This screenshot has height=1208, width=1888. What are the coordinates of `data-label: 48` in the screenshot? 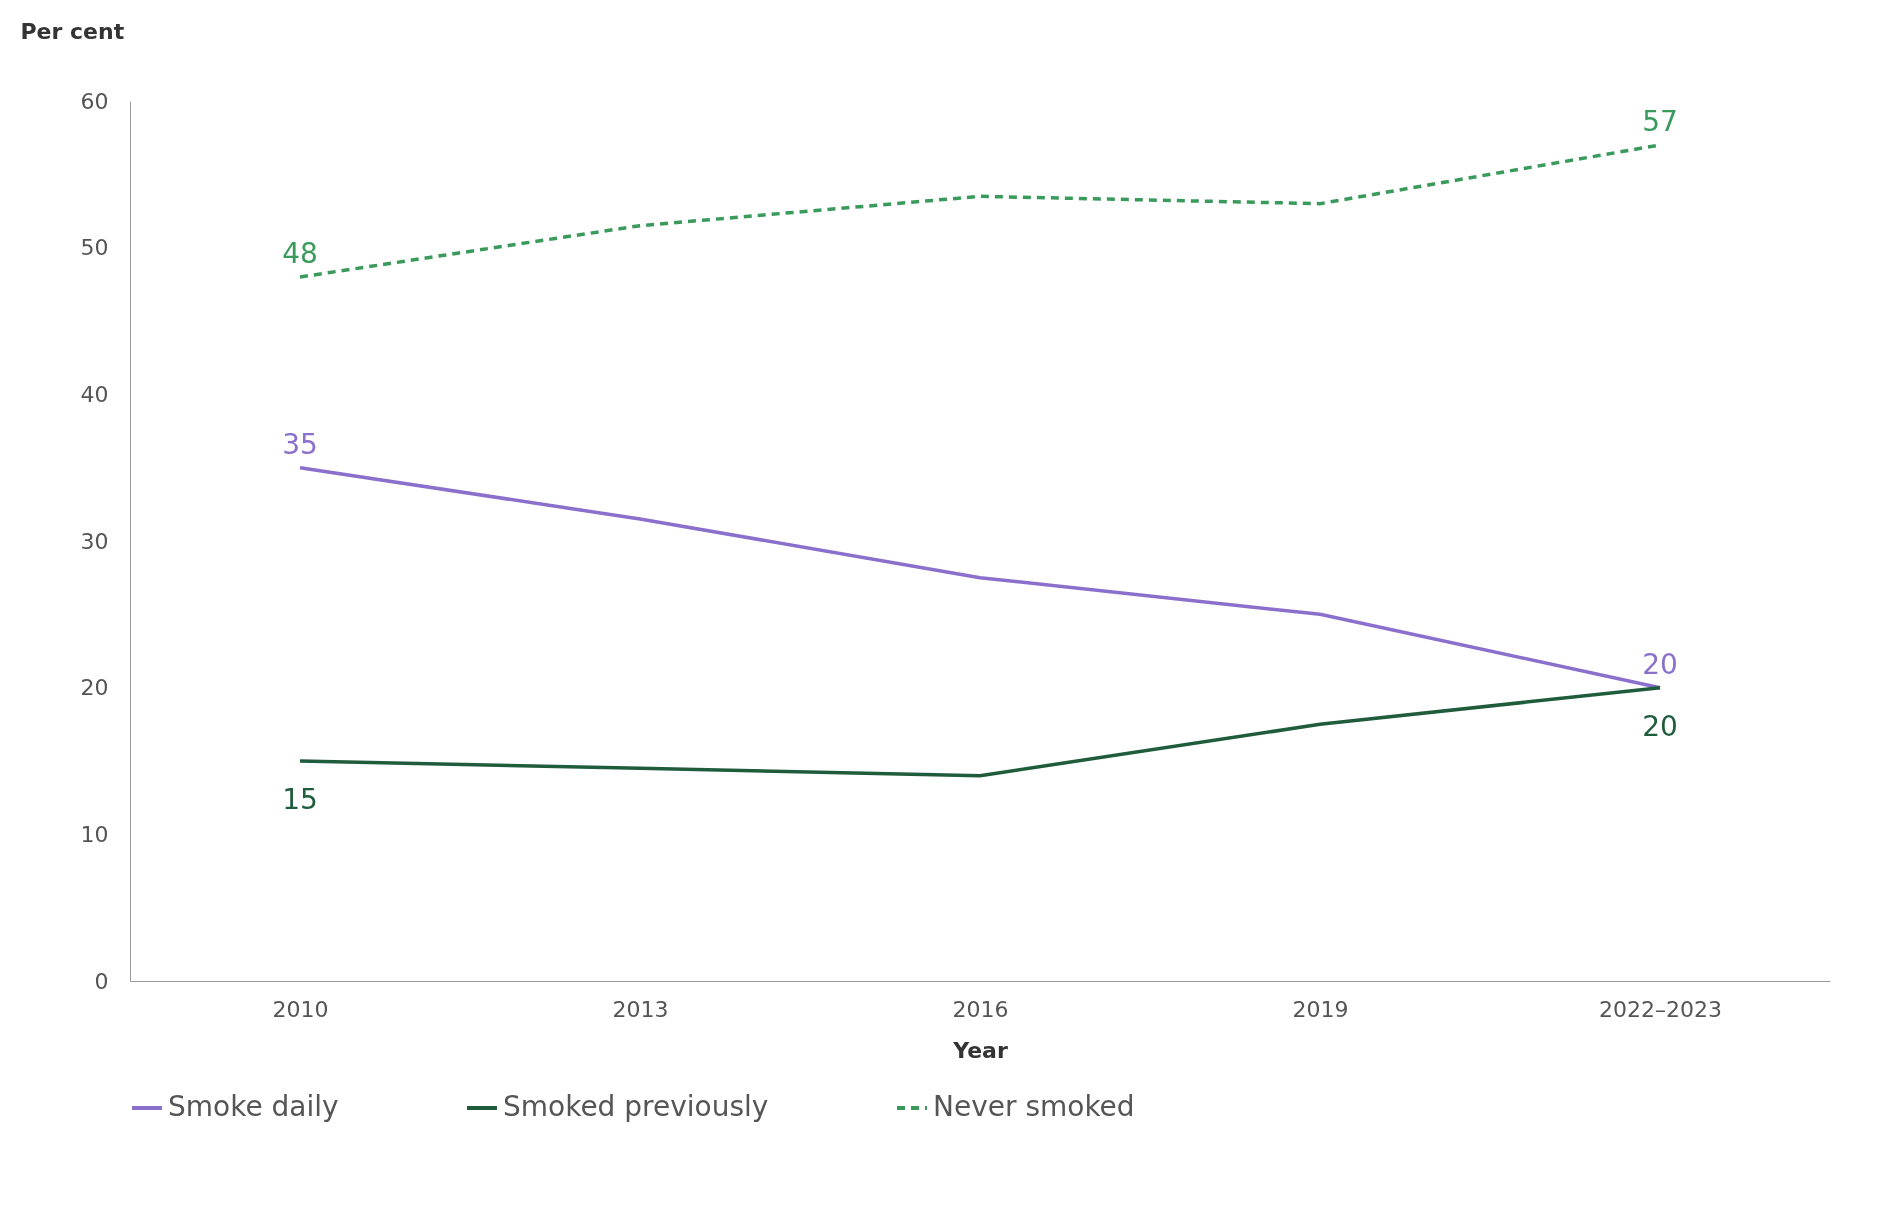 It's located at (300, 253).